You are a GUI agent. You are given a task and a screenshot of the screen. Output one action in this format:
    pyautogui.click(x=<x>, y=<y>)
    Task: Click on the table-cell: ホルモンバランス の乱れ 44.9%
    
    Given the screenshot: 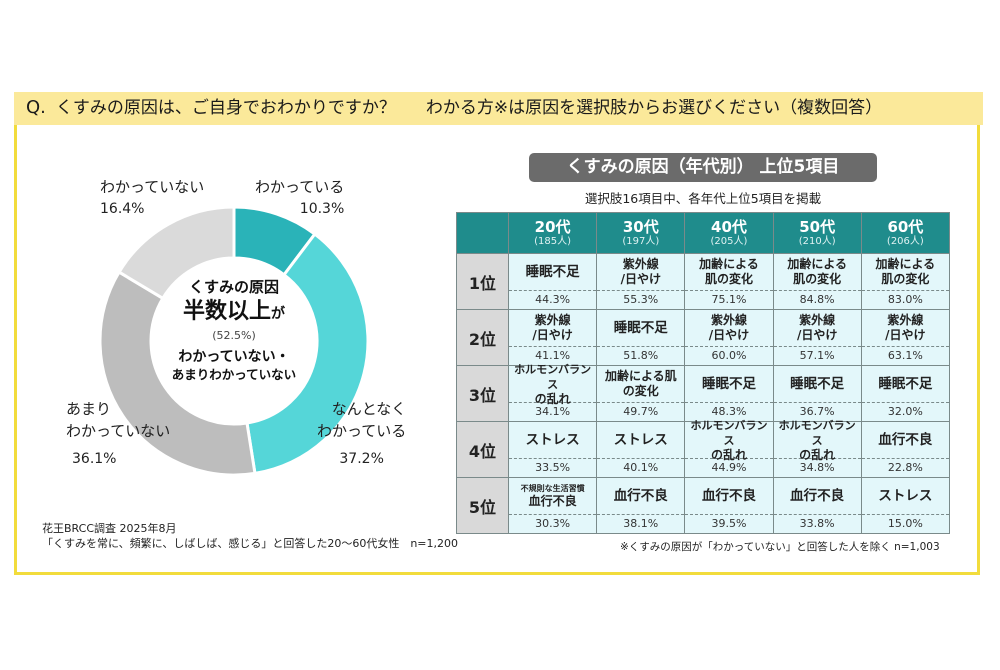 What is the action you would take?
    pyautogui.click(x=729, y=448)
    